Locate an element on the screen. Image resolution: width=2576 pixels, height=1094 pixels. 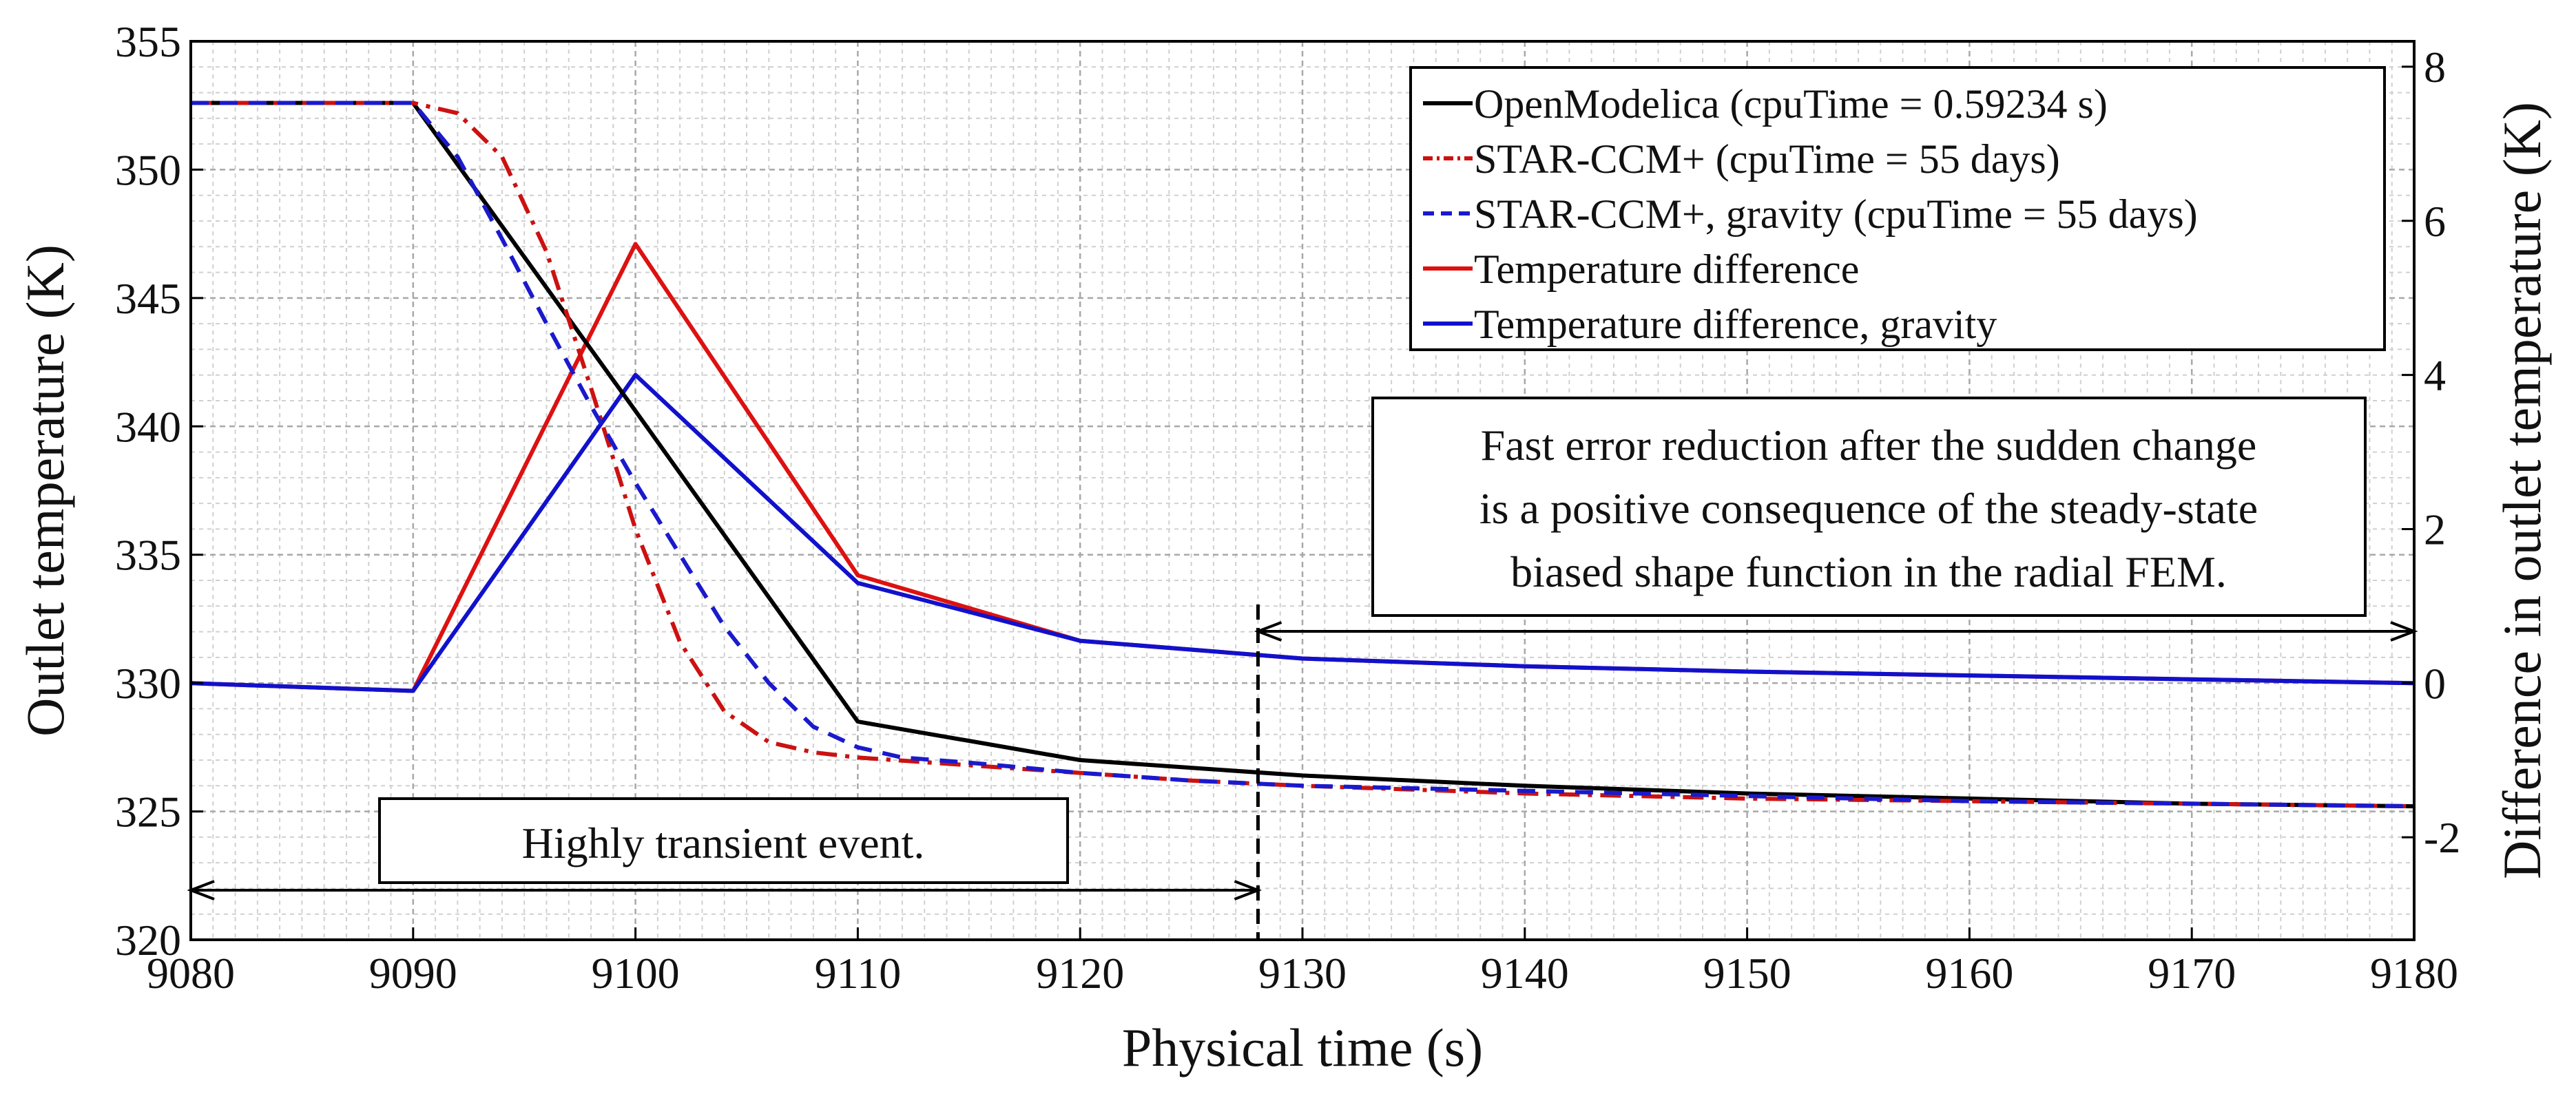
y2-tick-label: 8 is located at coordinates (2435, 67).